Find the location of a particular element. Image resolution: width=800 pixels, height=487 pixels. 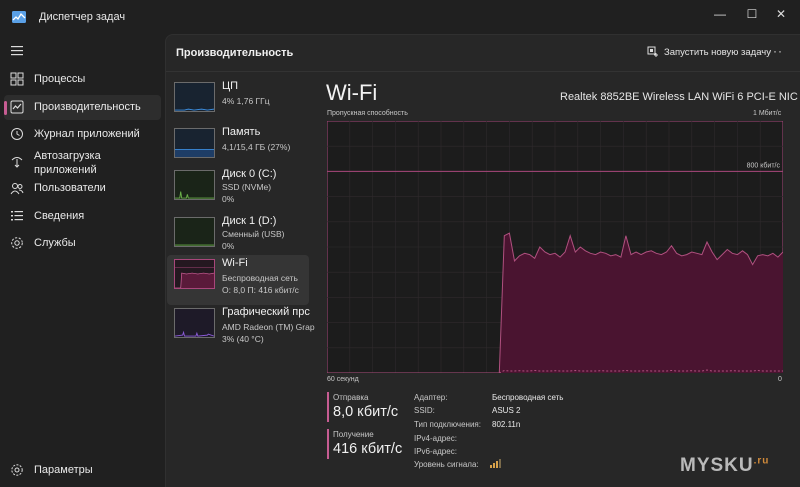

nav-item-label: Процессы is located at coordinates (60, 79).